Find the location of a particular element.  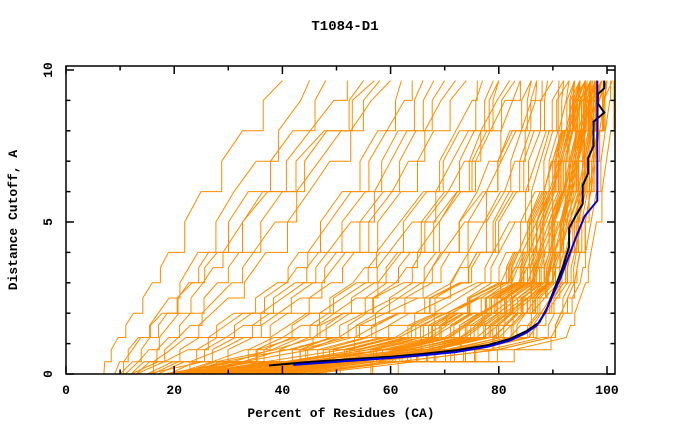

x-tick-label: 80 is located at coordinates (499, 390).